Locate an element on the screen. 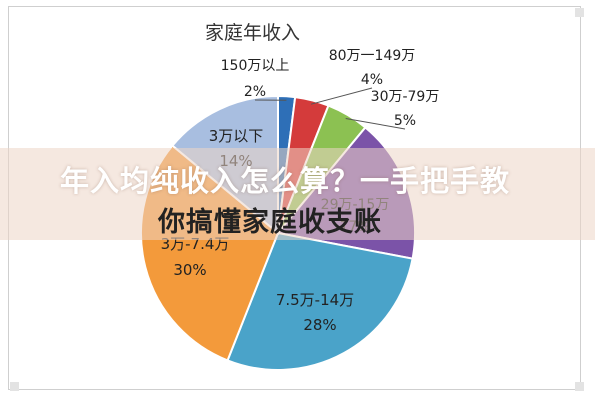 The image size is (595, 400). chart-title: 家庭年收入 is located at coordinates (252, 33).